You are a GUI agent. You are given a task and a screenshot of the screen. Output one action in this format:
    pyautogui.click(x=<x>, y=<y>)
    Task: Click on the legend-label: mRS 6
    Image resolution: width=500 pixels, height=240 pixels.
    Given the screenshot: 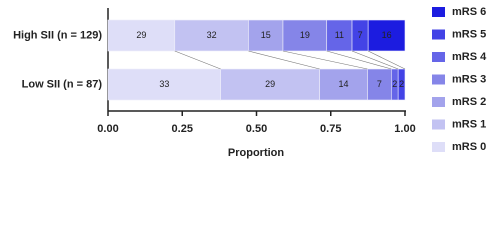 What is the action you would take?
    pyautogui.click(x=469, y=12)
    